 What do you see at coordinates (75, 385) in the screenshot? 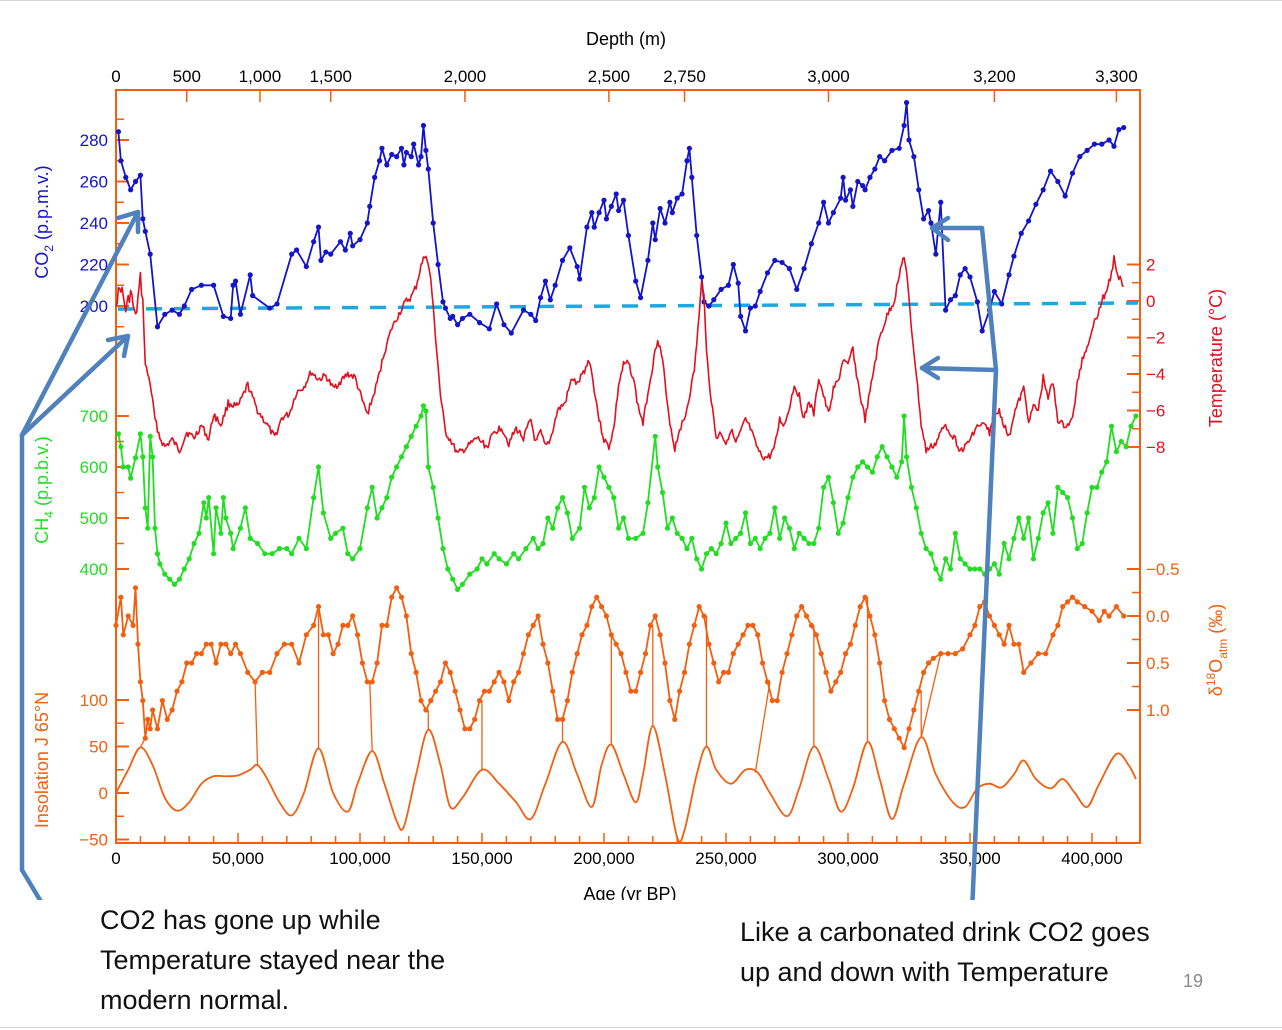
I see `arrow-to-temperature-line` at bounding box center [75, 385].